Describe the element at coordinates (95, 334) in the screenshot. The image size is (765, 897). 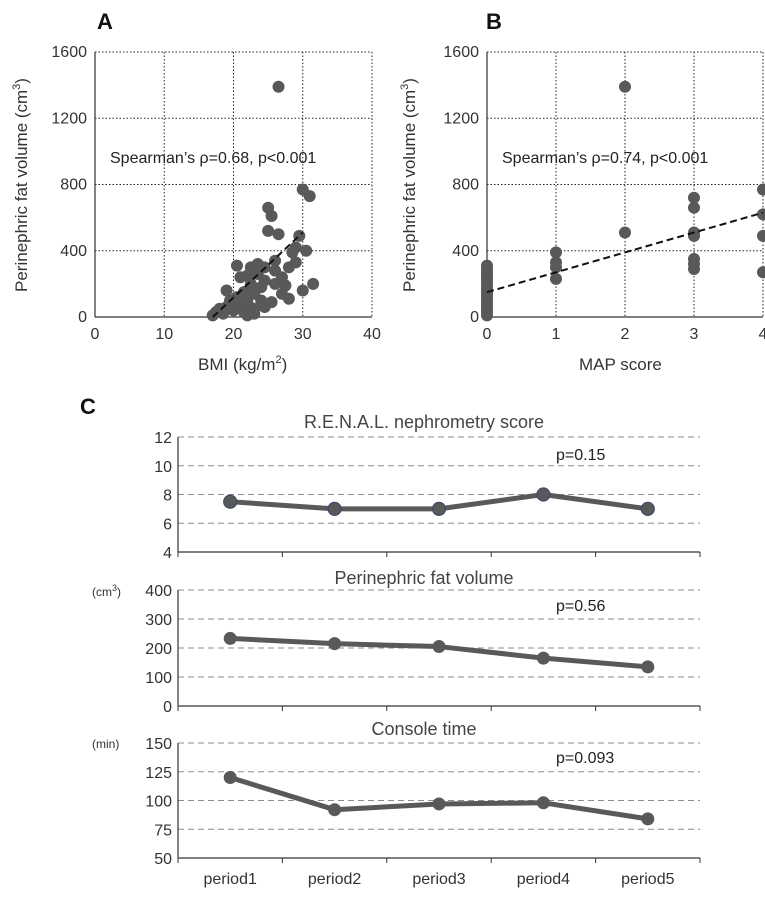
I see `a-xtick-label: 0` at that location.